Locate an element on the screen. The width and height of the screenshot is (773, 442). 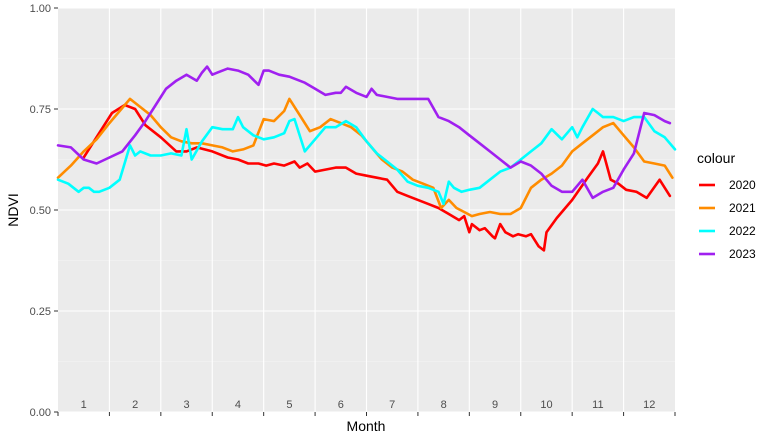
y-tick-label: 0.25 is located at coordinates (40, 312).